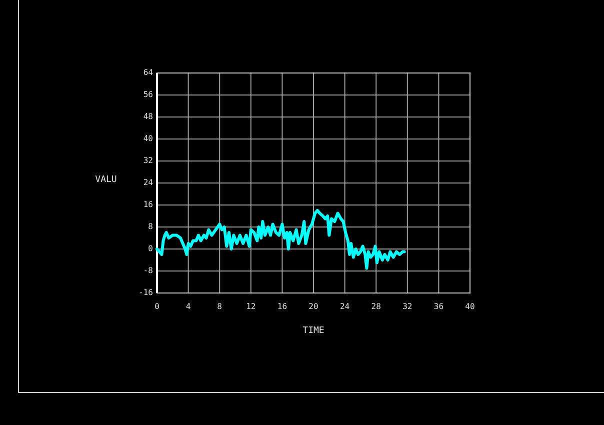  I want to click on x-tick-label: 0, so click(157, 306).